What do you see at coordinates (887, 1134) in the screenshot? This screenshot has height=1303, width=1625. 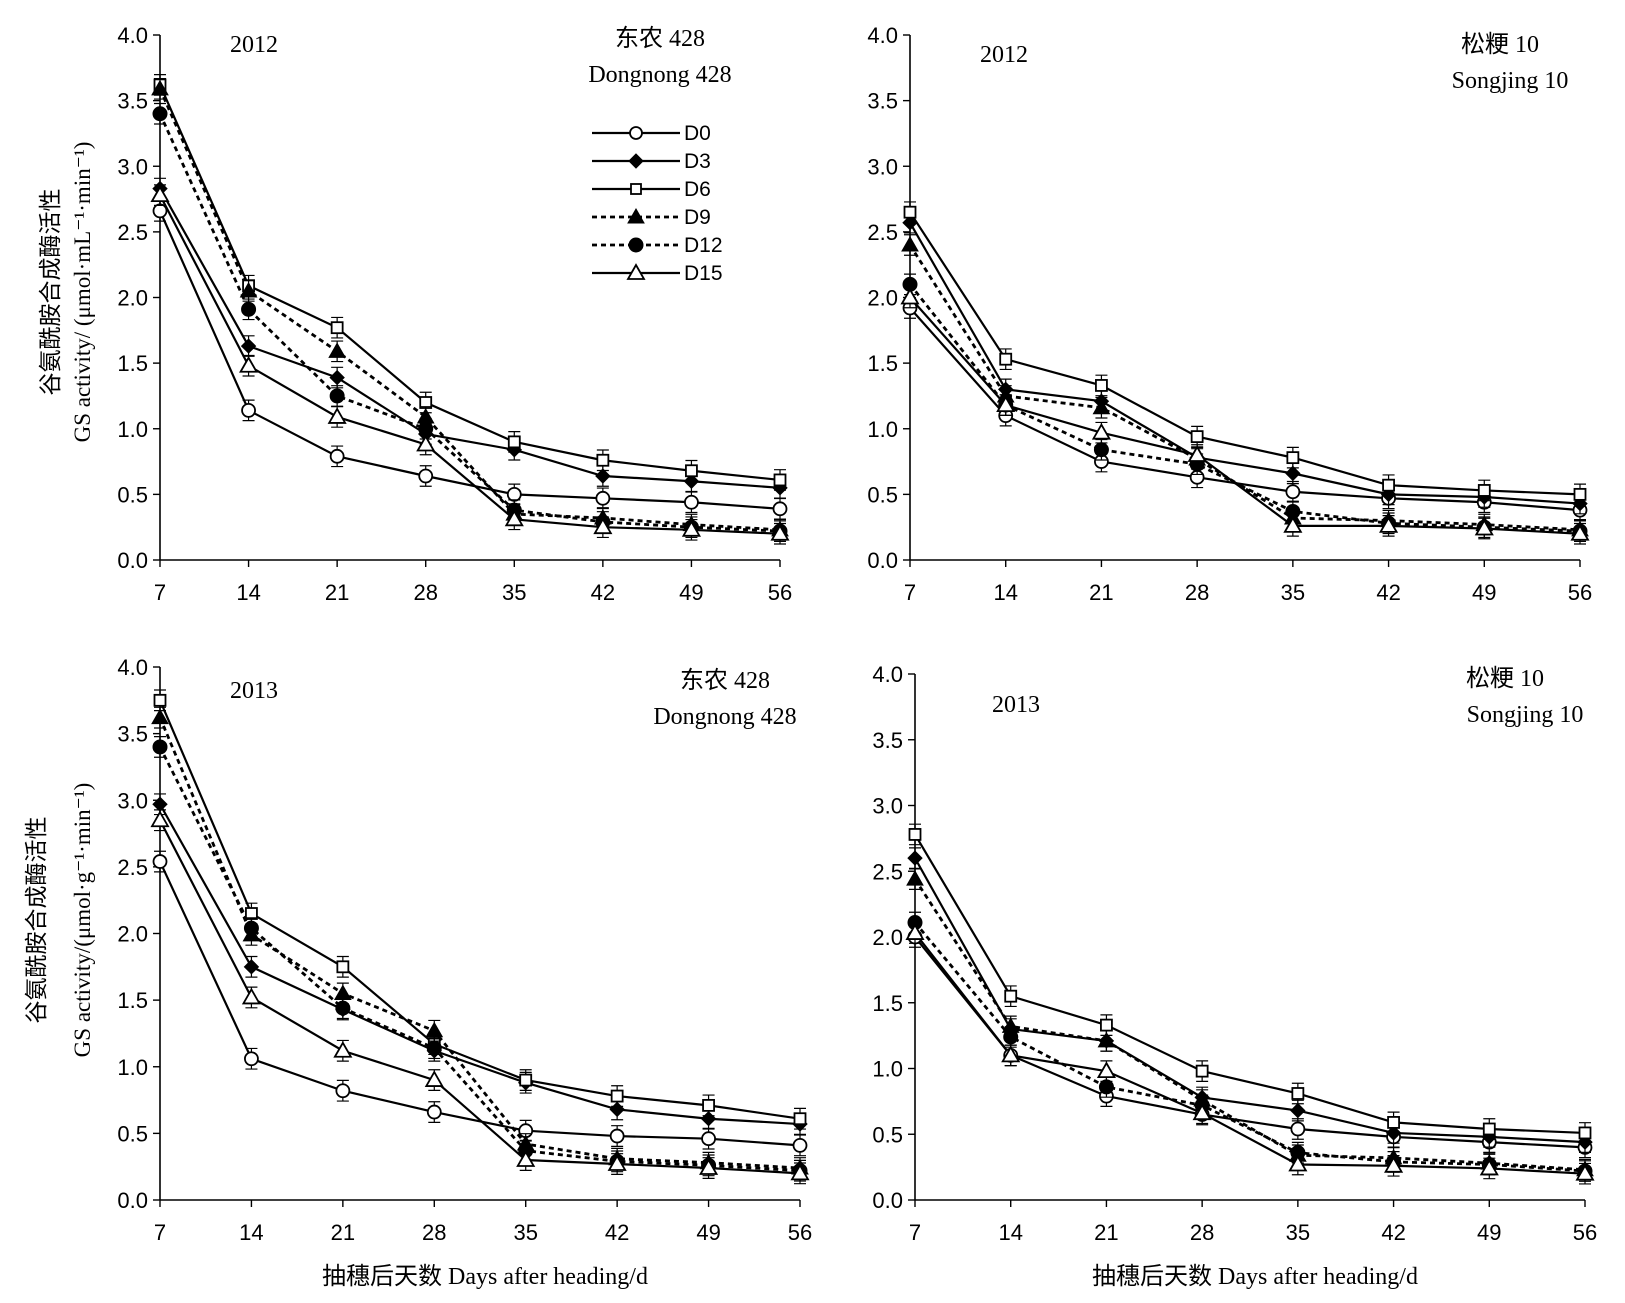 I see `y-tick-label: 0.5` at bounding box center [887, 1134].